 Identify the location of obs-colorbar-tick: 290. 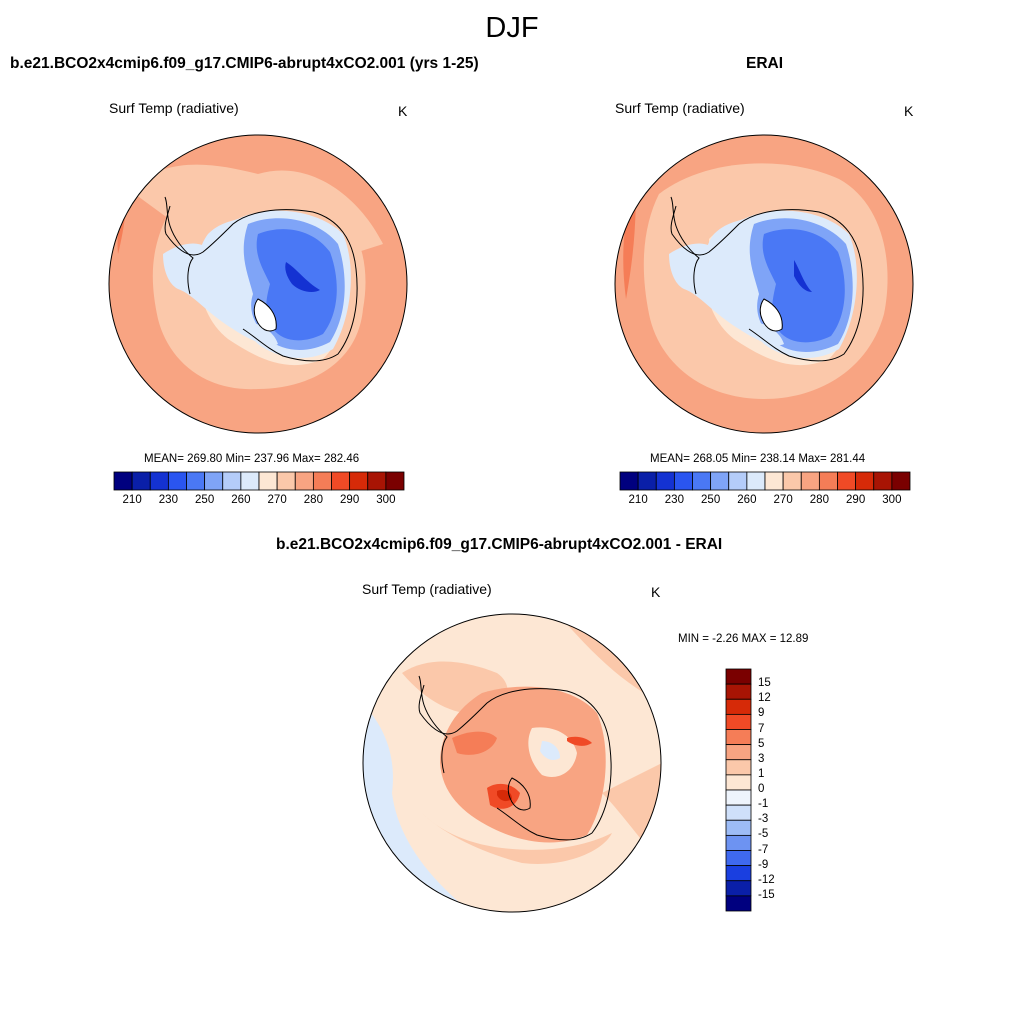
(856, 500).